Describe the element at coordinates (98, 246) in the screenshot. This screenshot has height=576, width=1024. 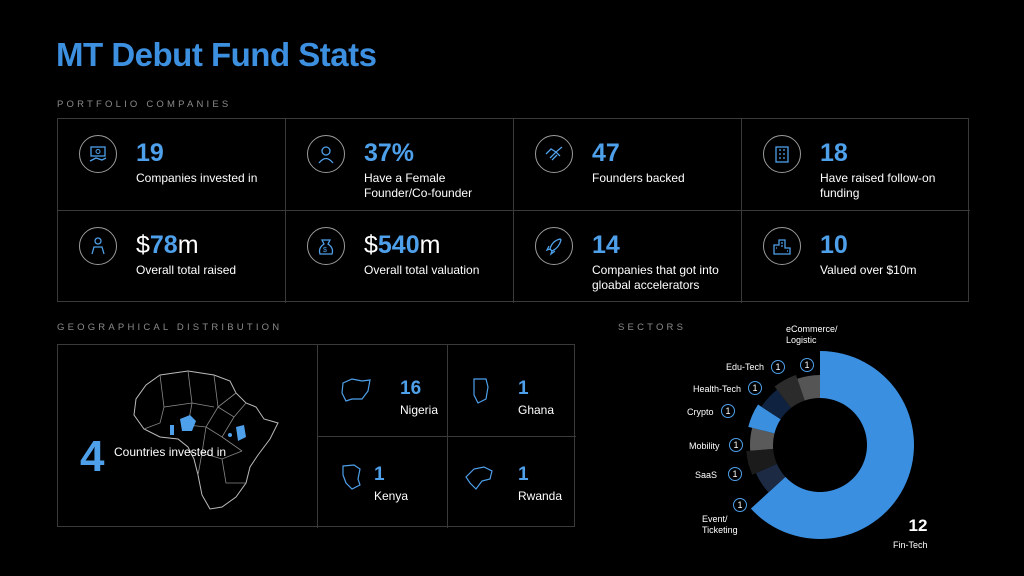
I see `investor-icon` at that location.